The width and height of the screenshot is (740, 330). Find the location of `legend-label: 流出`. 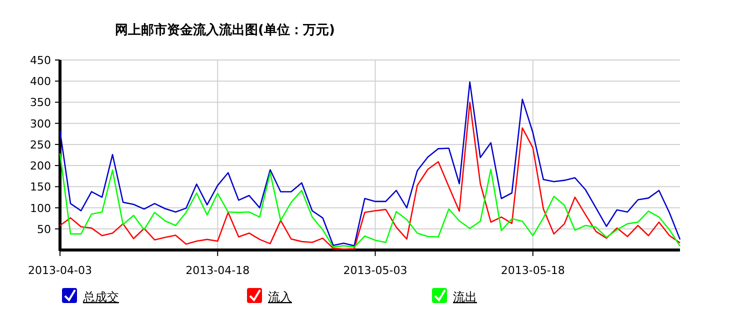

legend-label: 流出 is located at coordinates (465, 297).